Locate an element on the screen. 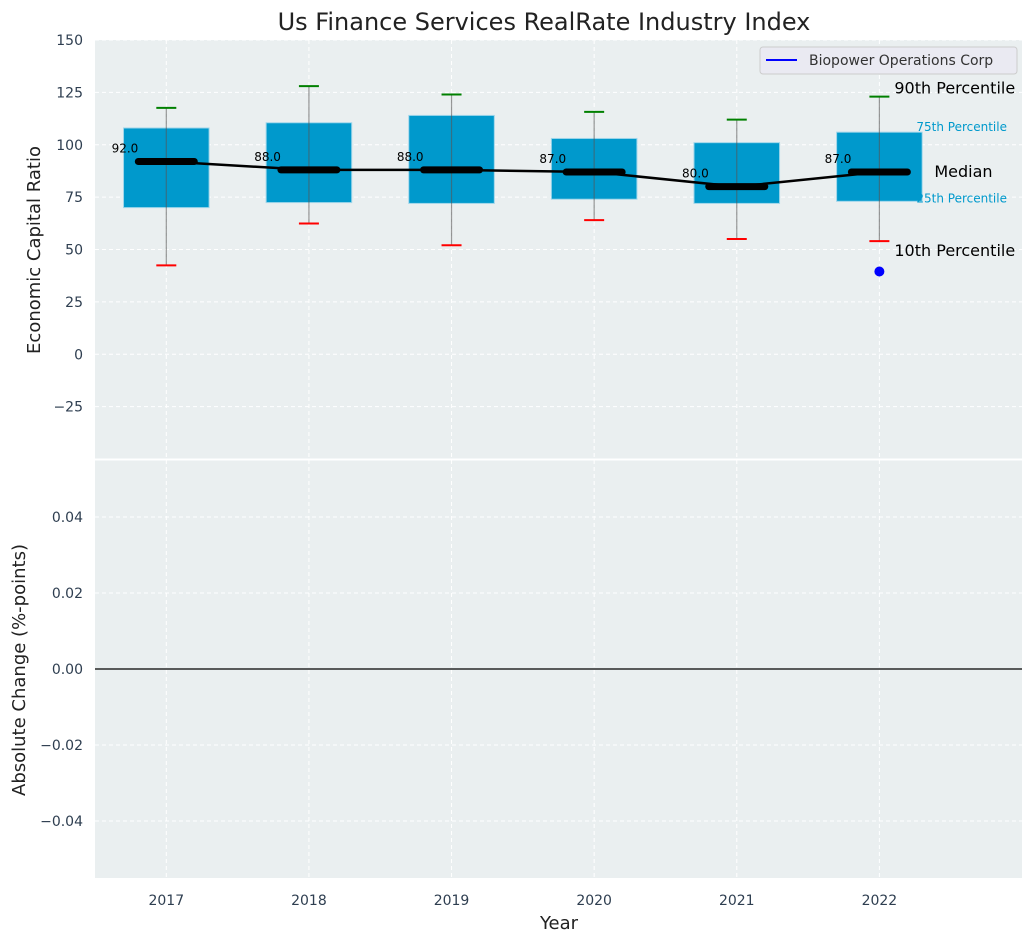 The image size is (1034, 942). x-tick-label: 2021 is located at coordinates (737, 901).